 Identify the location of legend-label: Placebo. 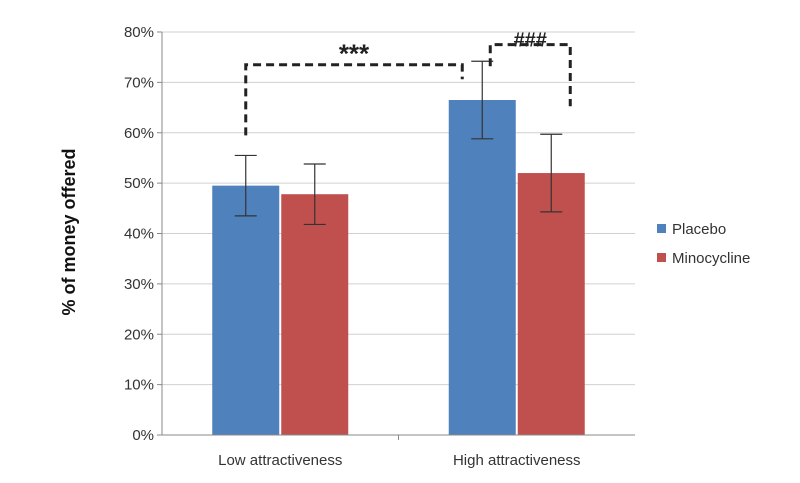
(699, 229).